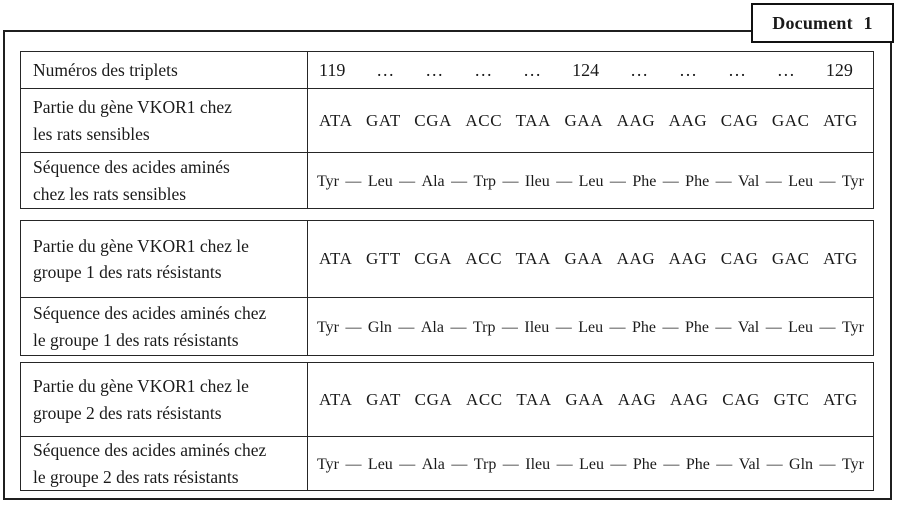 The width and height of the screenshot is (899, 507). I want to click on codon-sequence-groupe2: ATA GAT CGA ACC TAA GAA AAG AAG CAG GTC ATG, so click(590, 399).